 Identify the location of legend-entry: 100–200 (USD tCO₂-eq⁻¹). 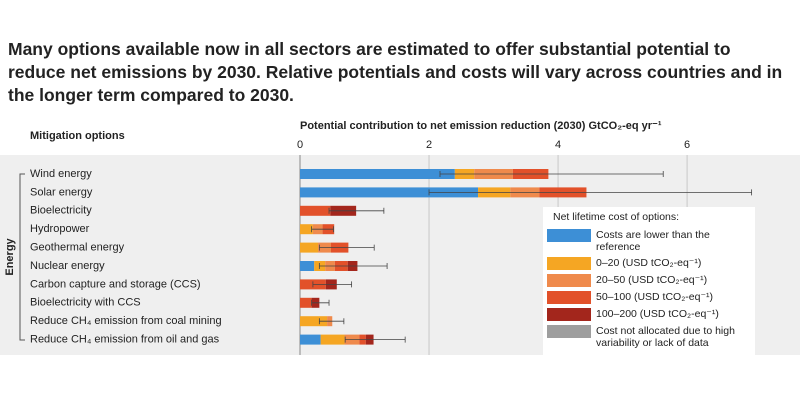
(649, 314).